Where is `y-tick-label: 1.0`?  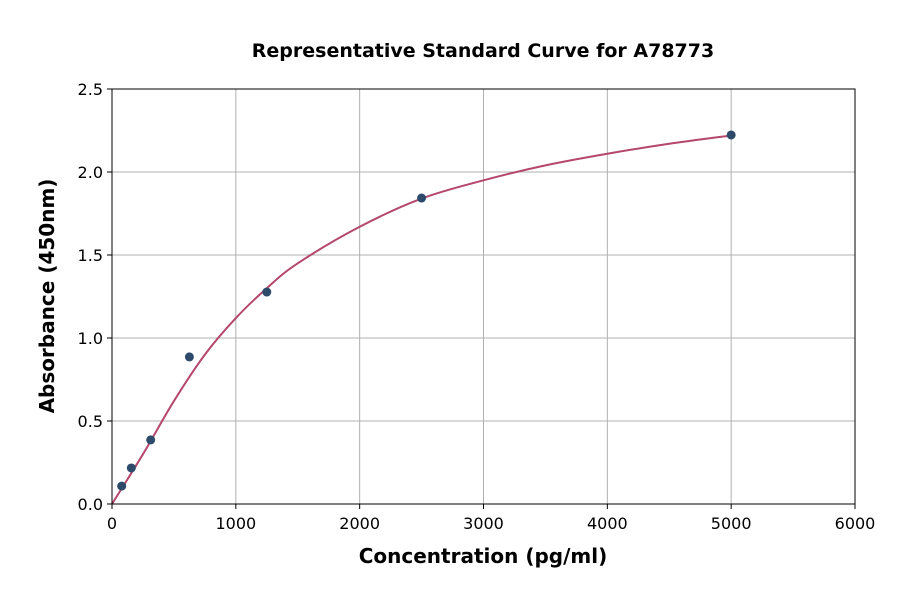 y-tick-label: 1.0 is located at coordinates (90, 338).